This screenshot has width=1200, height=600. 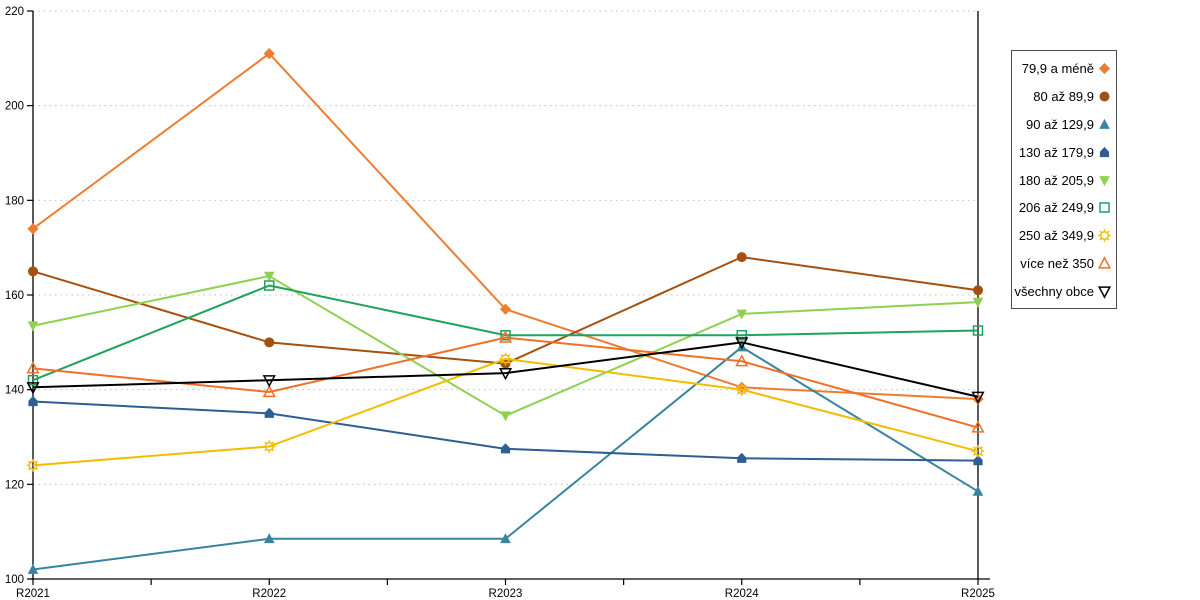 I want to click on legend-item-1: 80 až 89,9, so click(x=1064, y=97).